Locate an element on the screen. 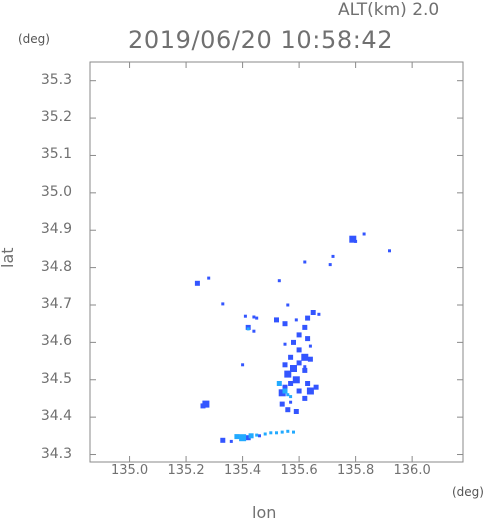  y-tick-label: 34.6 is located at coordinates (56, 341).